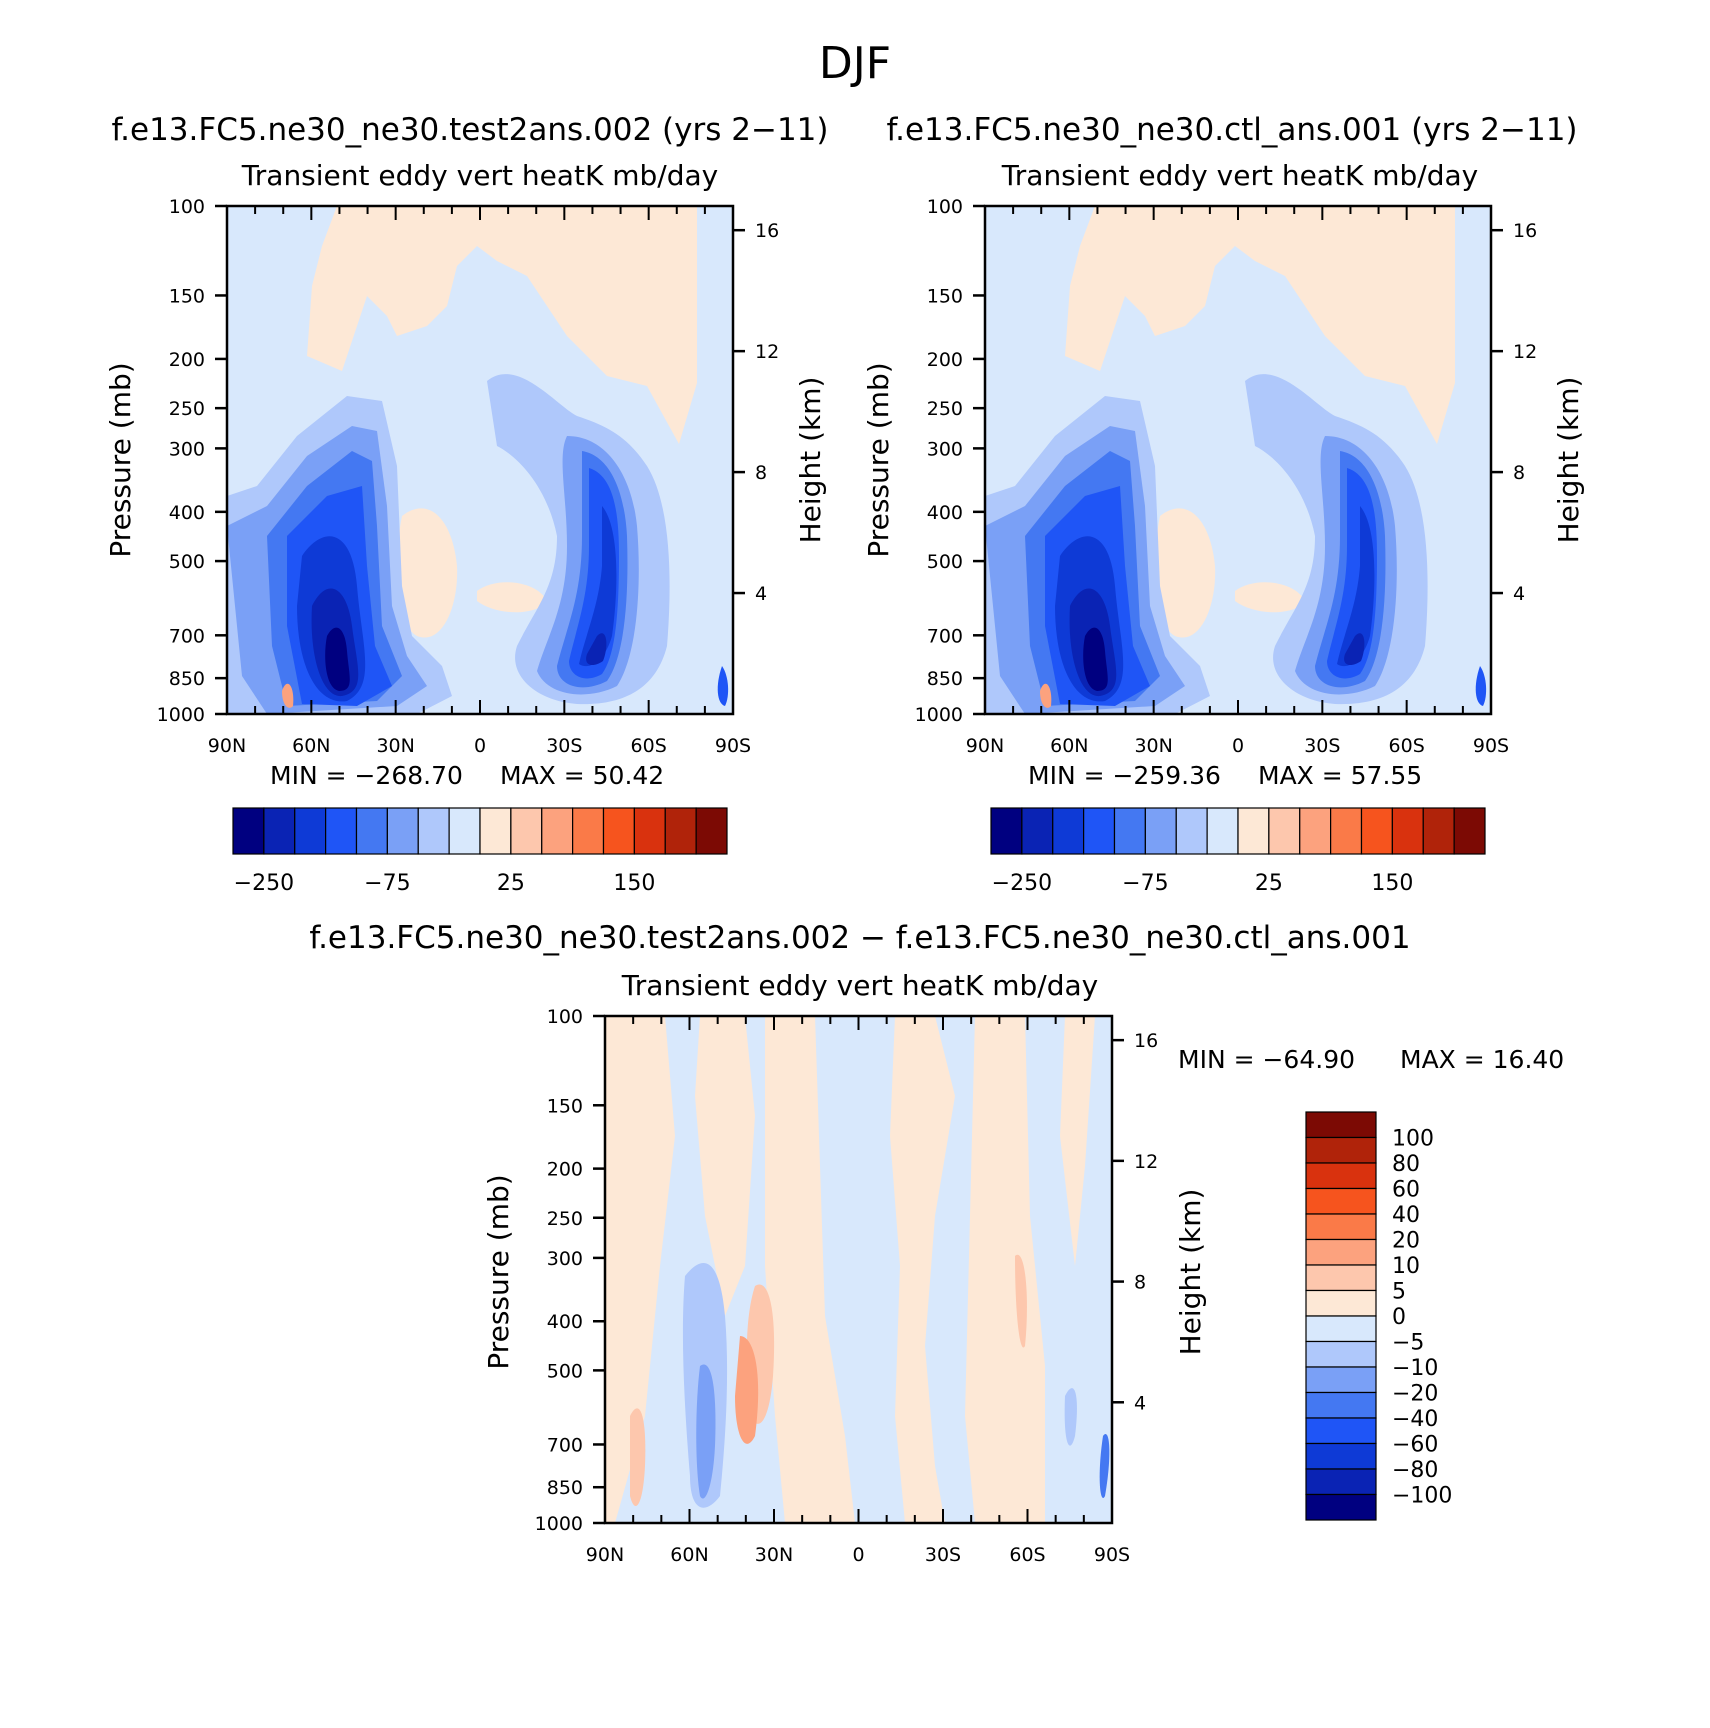 This screenshot has width=1710, height=1728. Describe the element at coordinates (1482, 1059) in the screenshot. I see `max-label: MAX = 16.40` at that location.